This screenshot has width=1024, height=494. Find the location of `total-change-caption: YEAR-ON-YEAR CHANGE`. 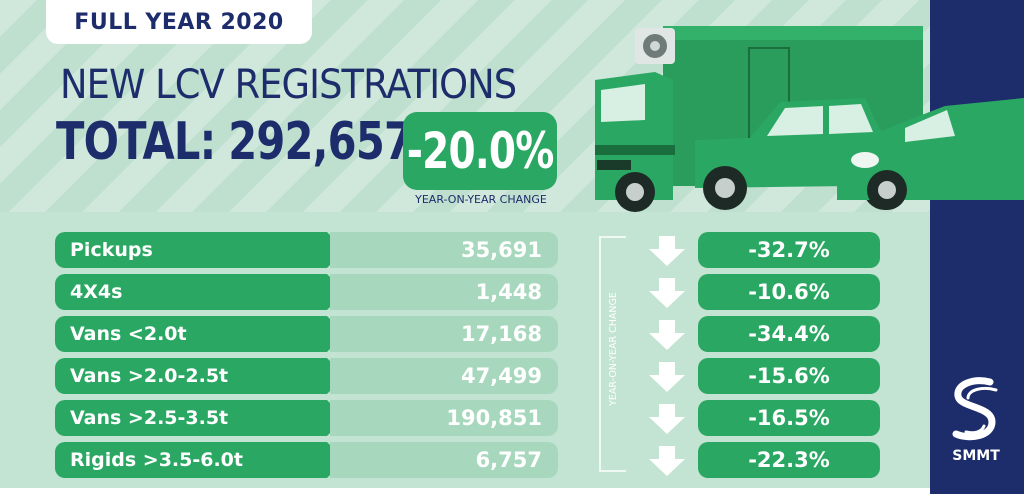

total-change-caption: YEAR-ON-YEAR CHANGE is located at coordinates (481, 199).